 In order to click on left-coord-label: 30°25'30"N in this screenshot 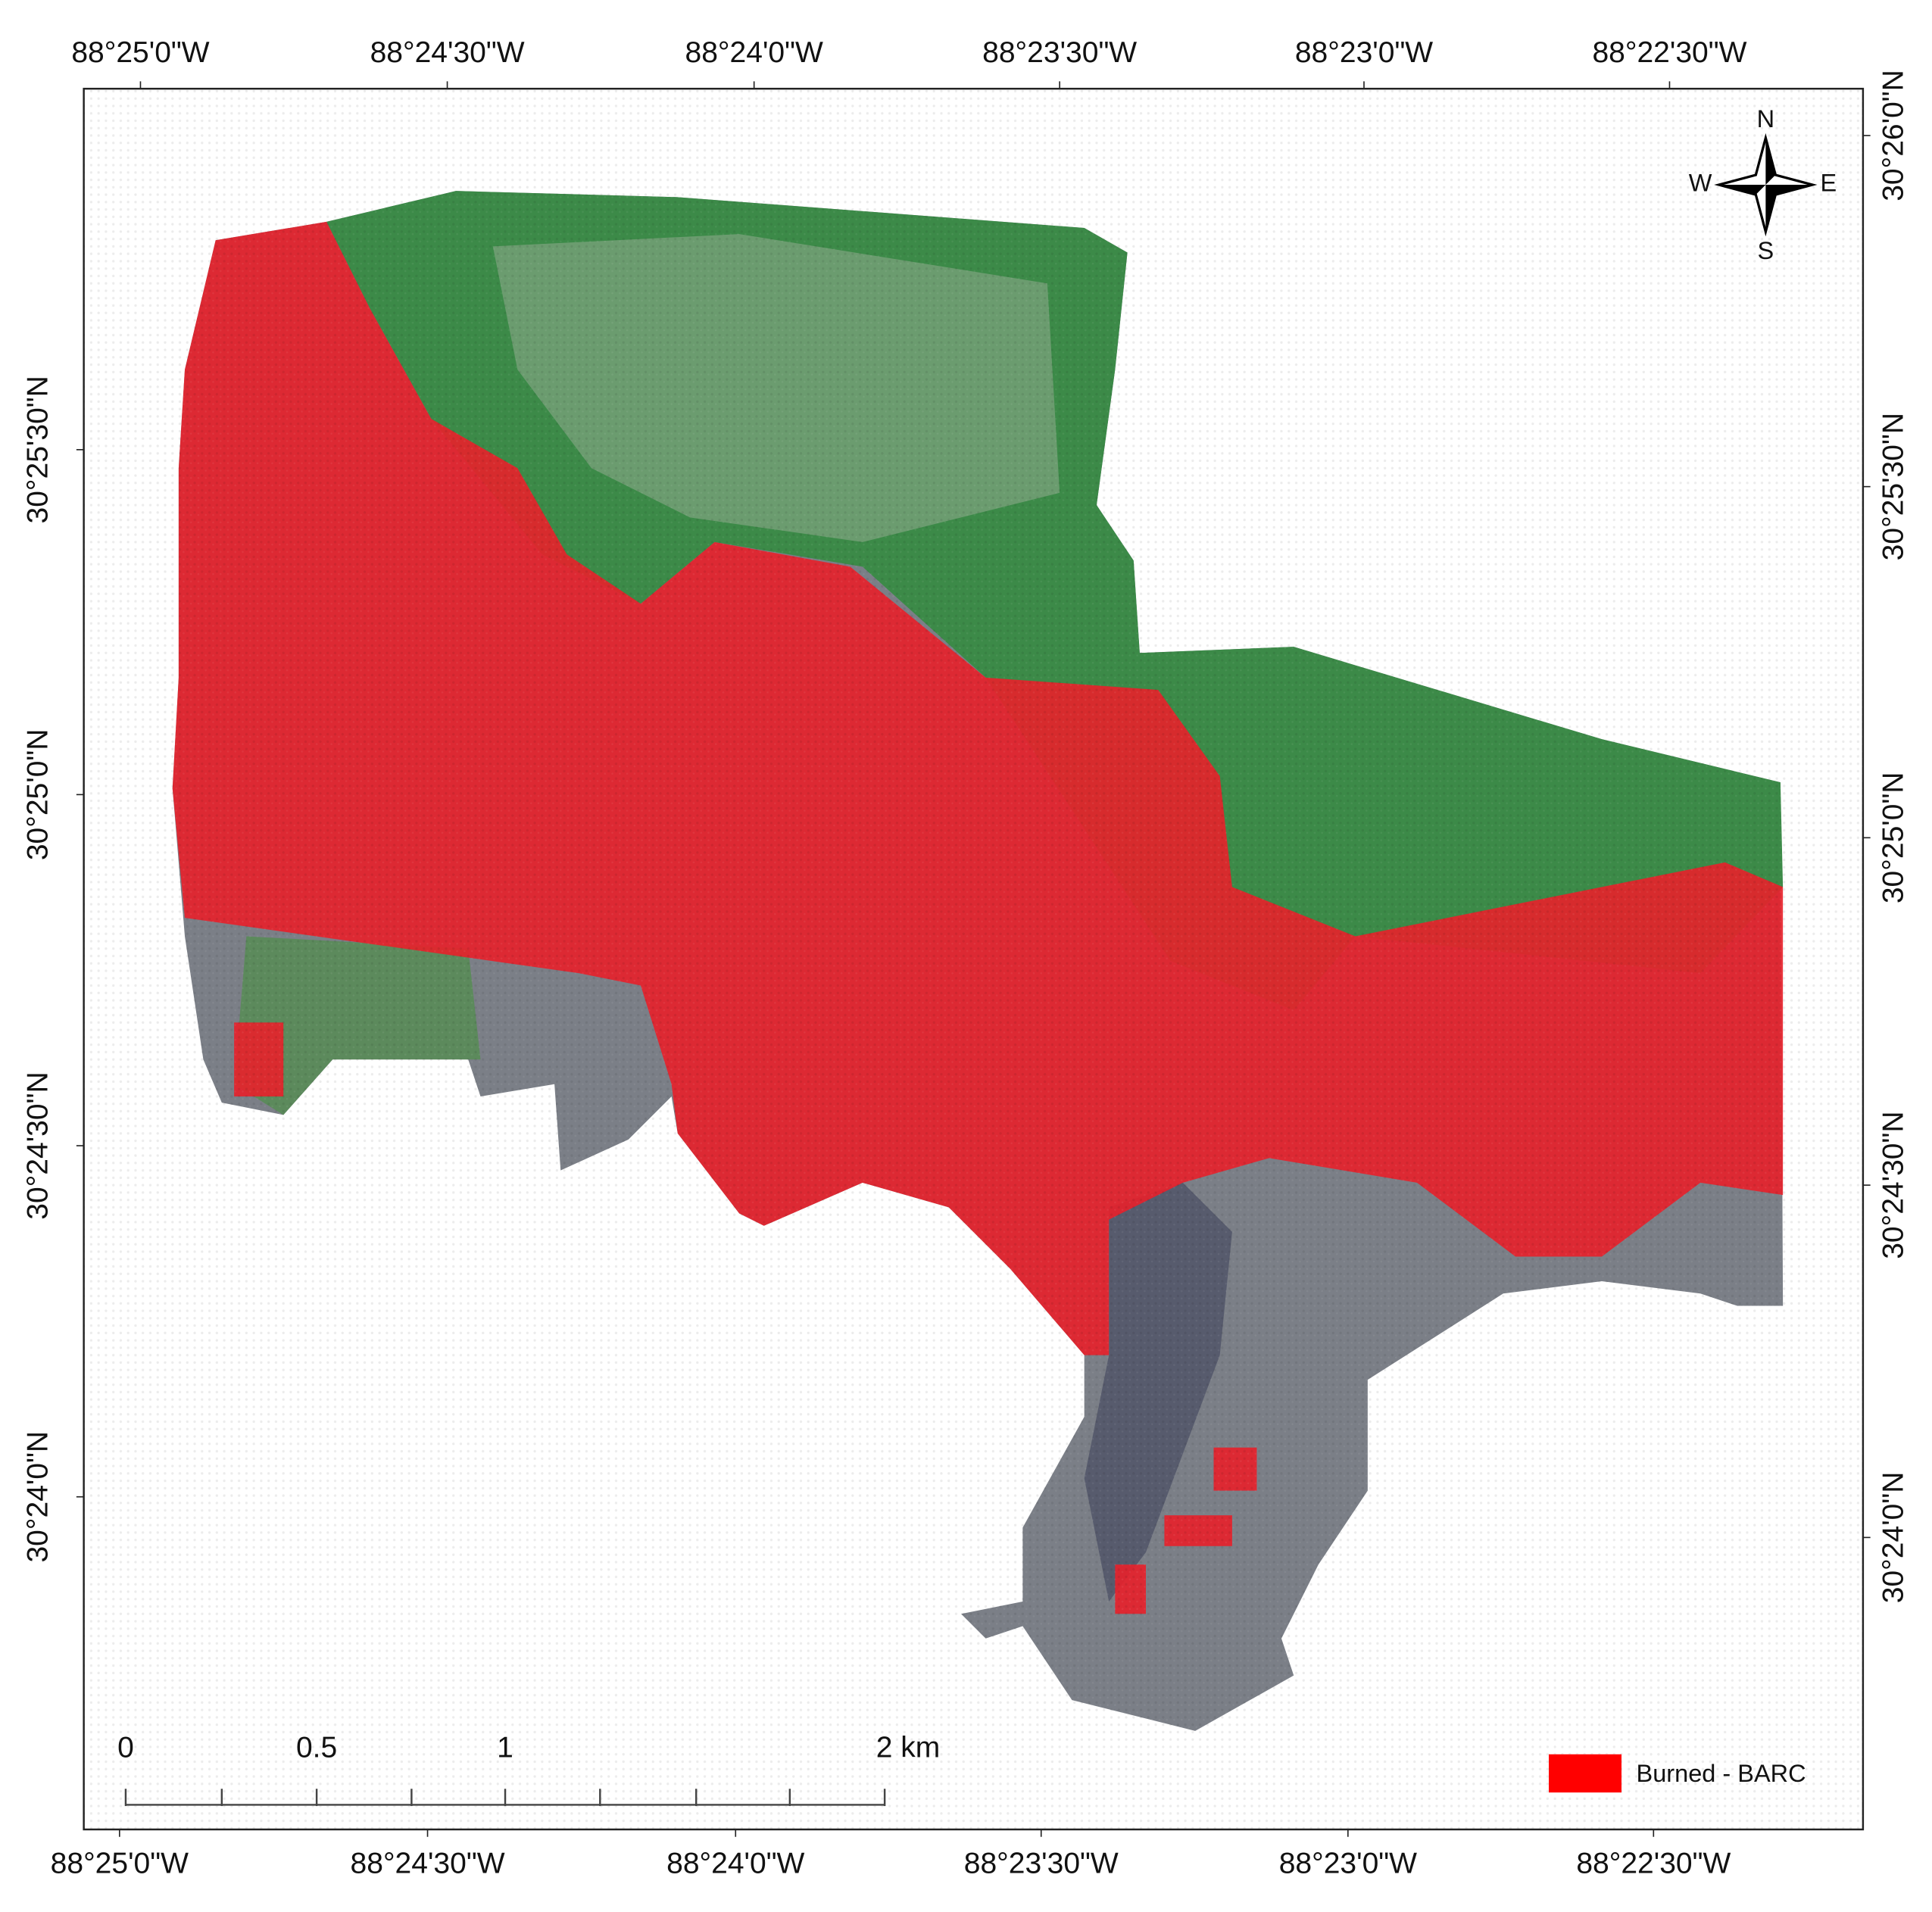, I will do `click(37, 449)`.